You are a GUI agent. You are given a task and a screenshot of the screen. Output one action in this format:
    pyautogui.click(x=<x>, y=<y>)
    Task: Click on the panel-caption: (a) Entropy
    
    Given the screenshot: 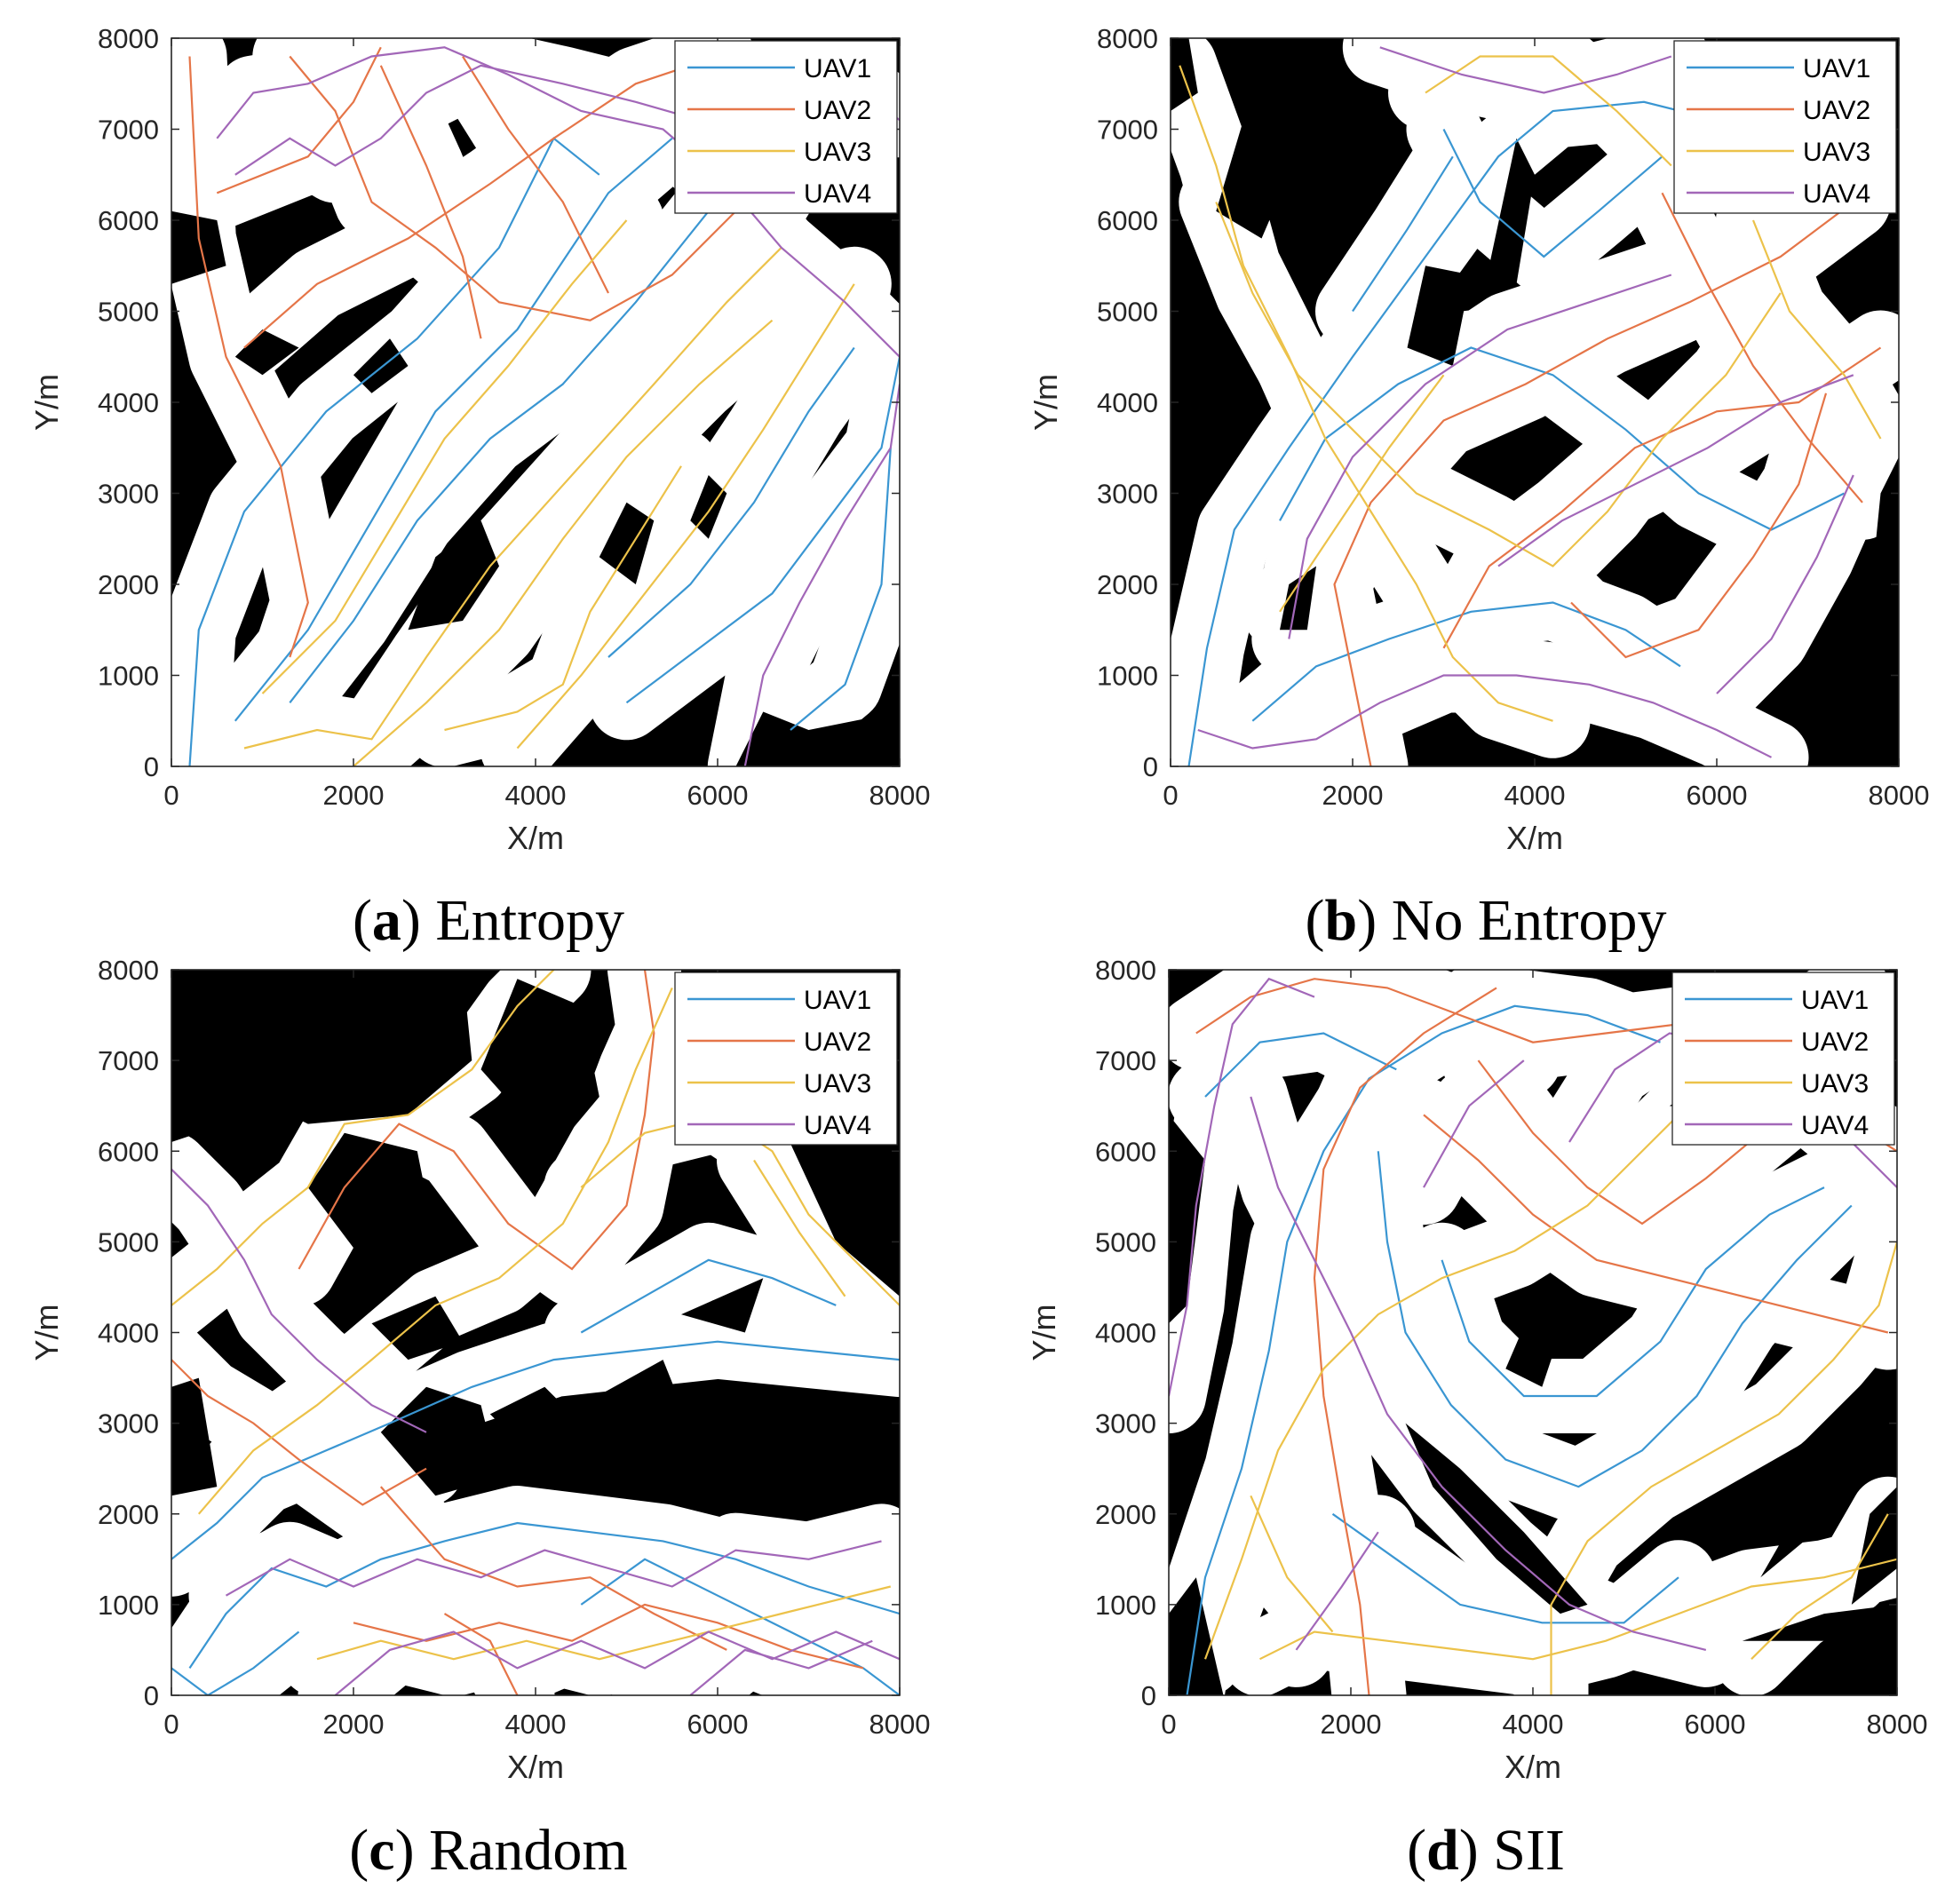 What is the action you would take?
    pyautogui.click(x=488, y=920)
    